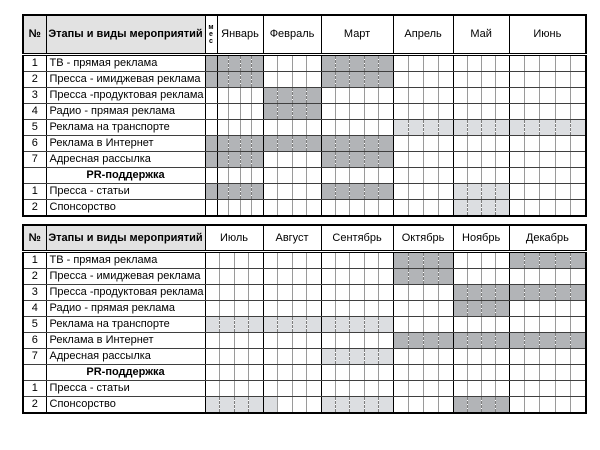 This screenshot has width=600, height=450. I want to click on month-subcolumn-cell, so click(210, 95).